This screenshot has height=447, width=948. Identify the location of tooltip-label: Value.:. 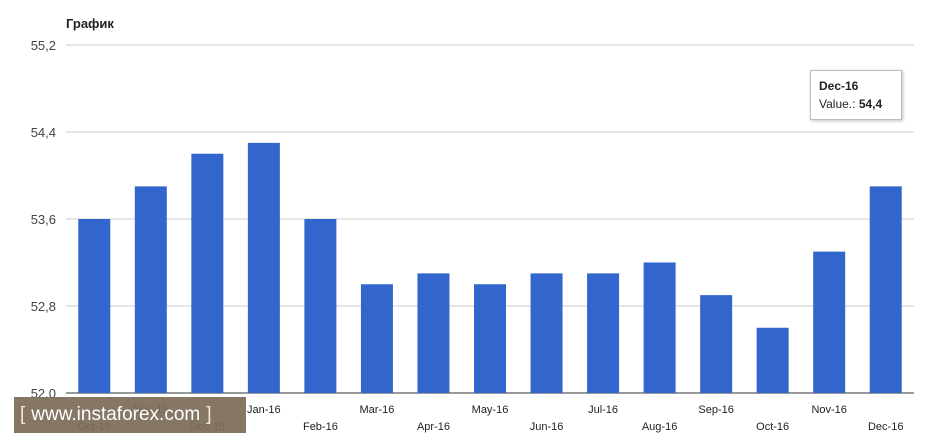
(837, 104).